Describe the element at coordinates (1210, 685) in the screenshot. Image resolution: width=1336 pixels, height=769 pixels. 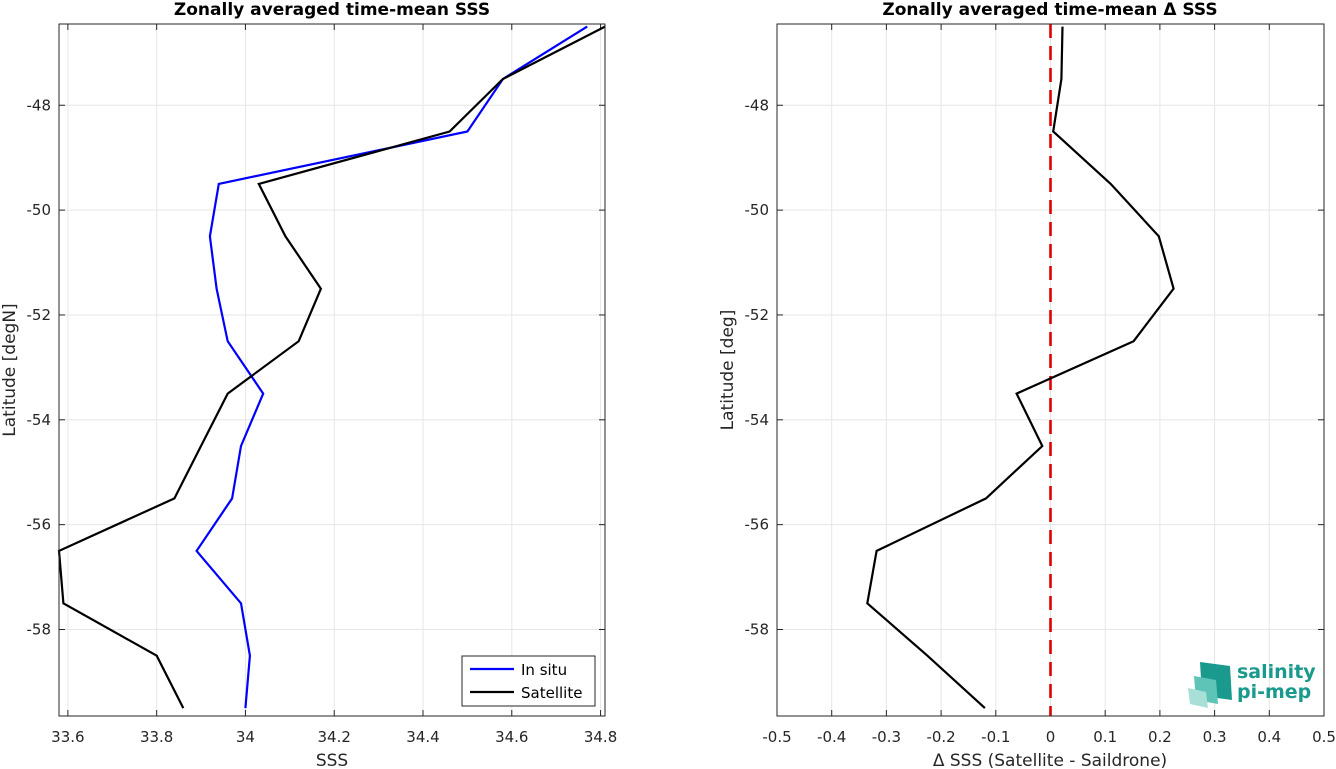
I see `logo-mark-icon` at that location.